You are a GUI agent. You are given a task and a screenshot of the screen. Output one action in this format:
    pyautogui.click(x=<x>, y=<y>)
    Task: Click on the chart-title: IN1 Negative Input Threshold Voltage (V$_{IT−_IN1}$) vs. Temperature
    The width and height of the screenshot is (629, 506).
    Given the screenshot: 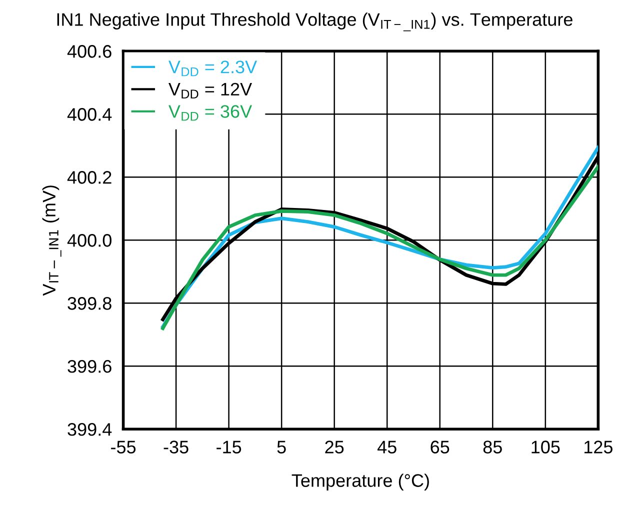 What is the action you would take?
    pyautogui.click(x=314, y=22)
    